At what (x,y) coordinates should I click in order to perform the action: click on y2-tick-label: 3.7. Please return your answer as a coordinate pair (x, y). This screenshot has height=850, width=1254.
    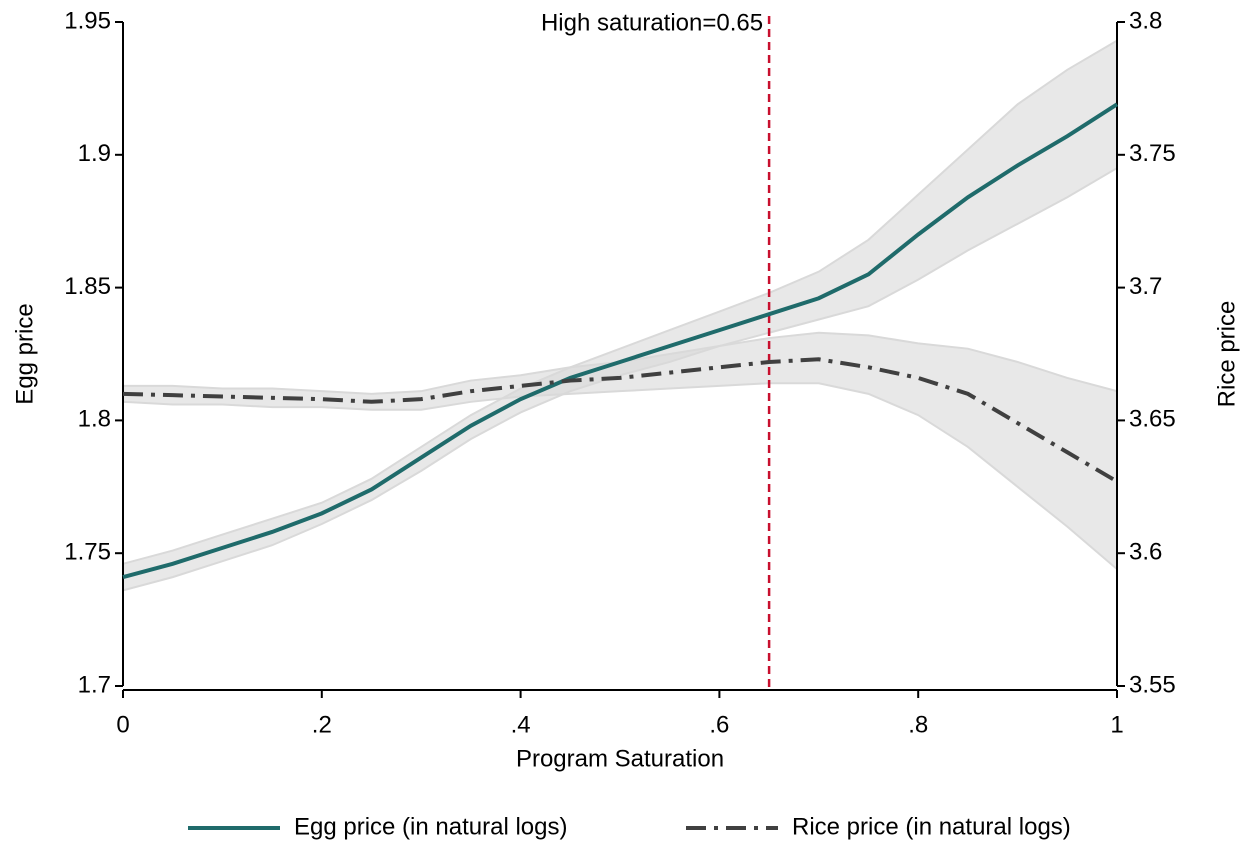
    Looking at the image, I should click on (1145, 286).